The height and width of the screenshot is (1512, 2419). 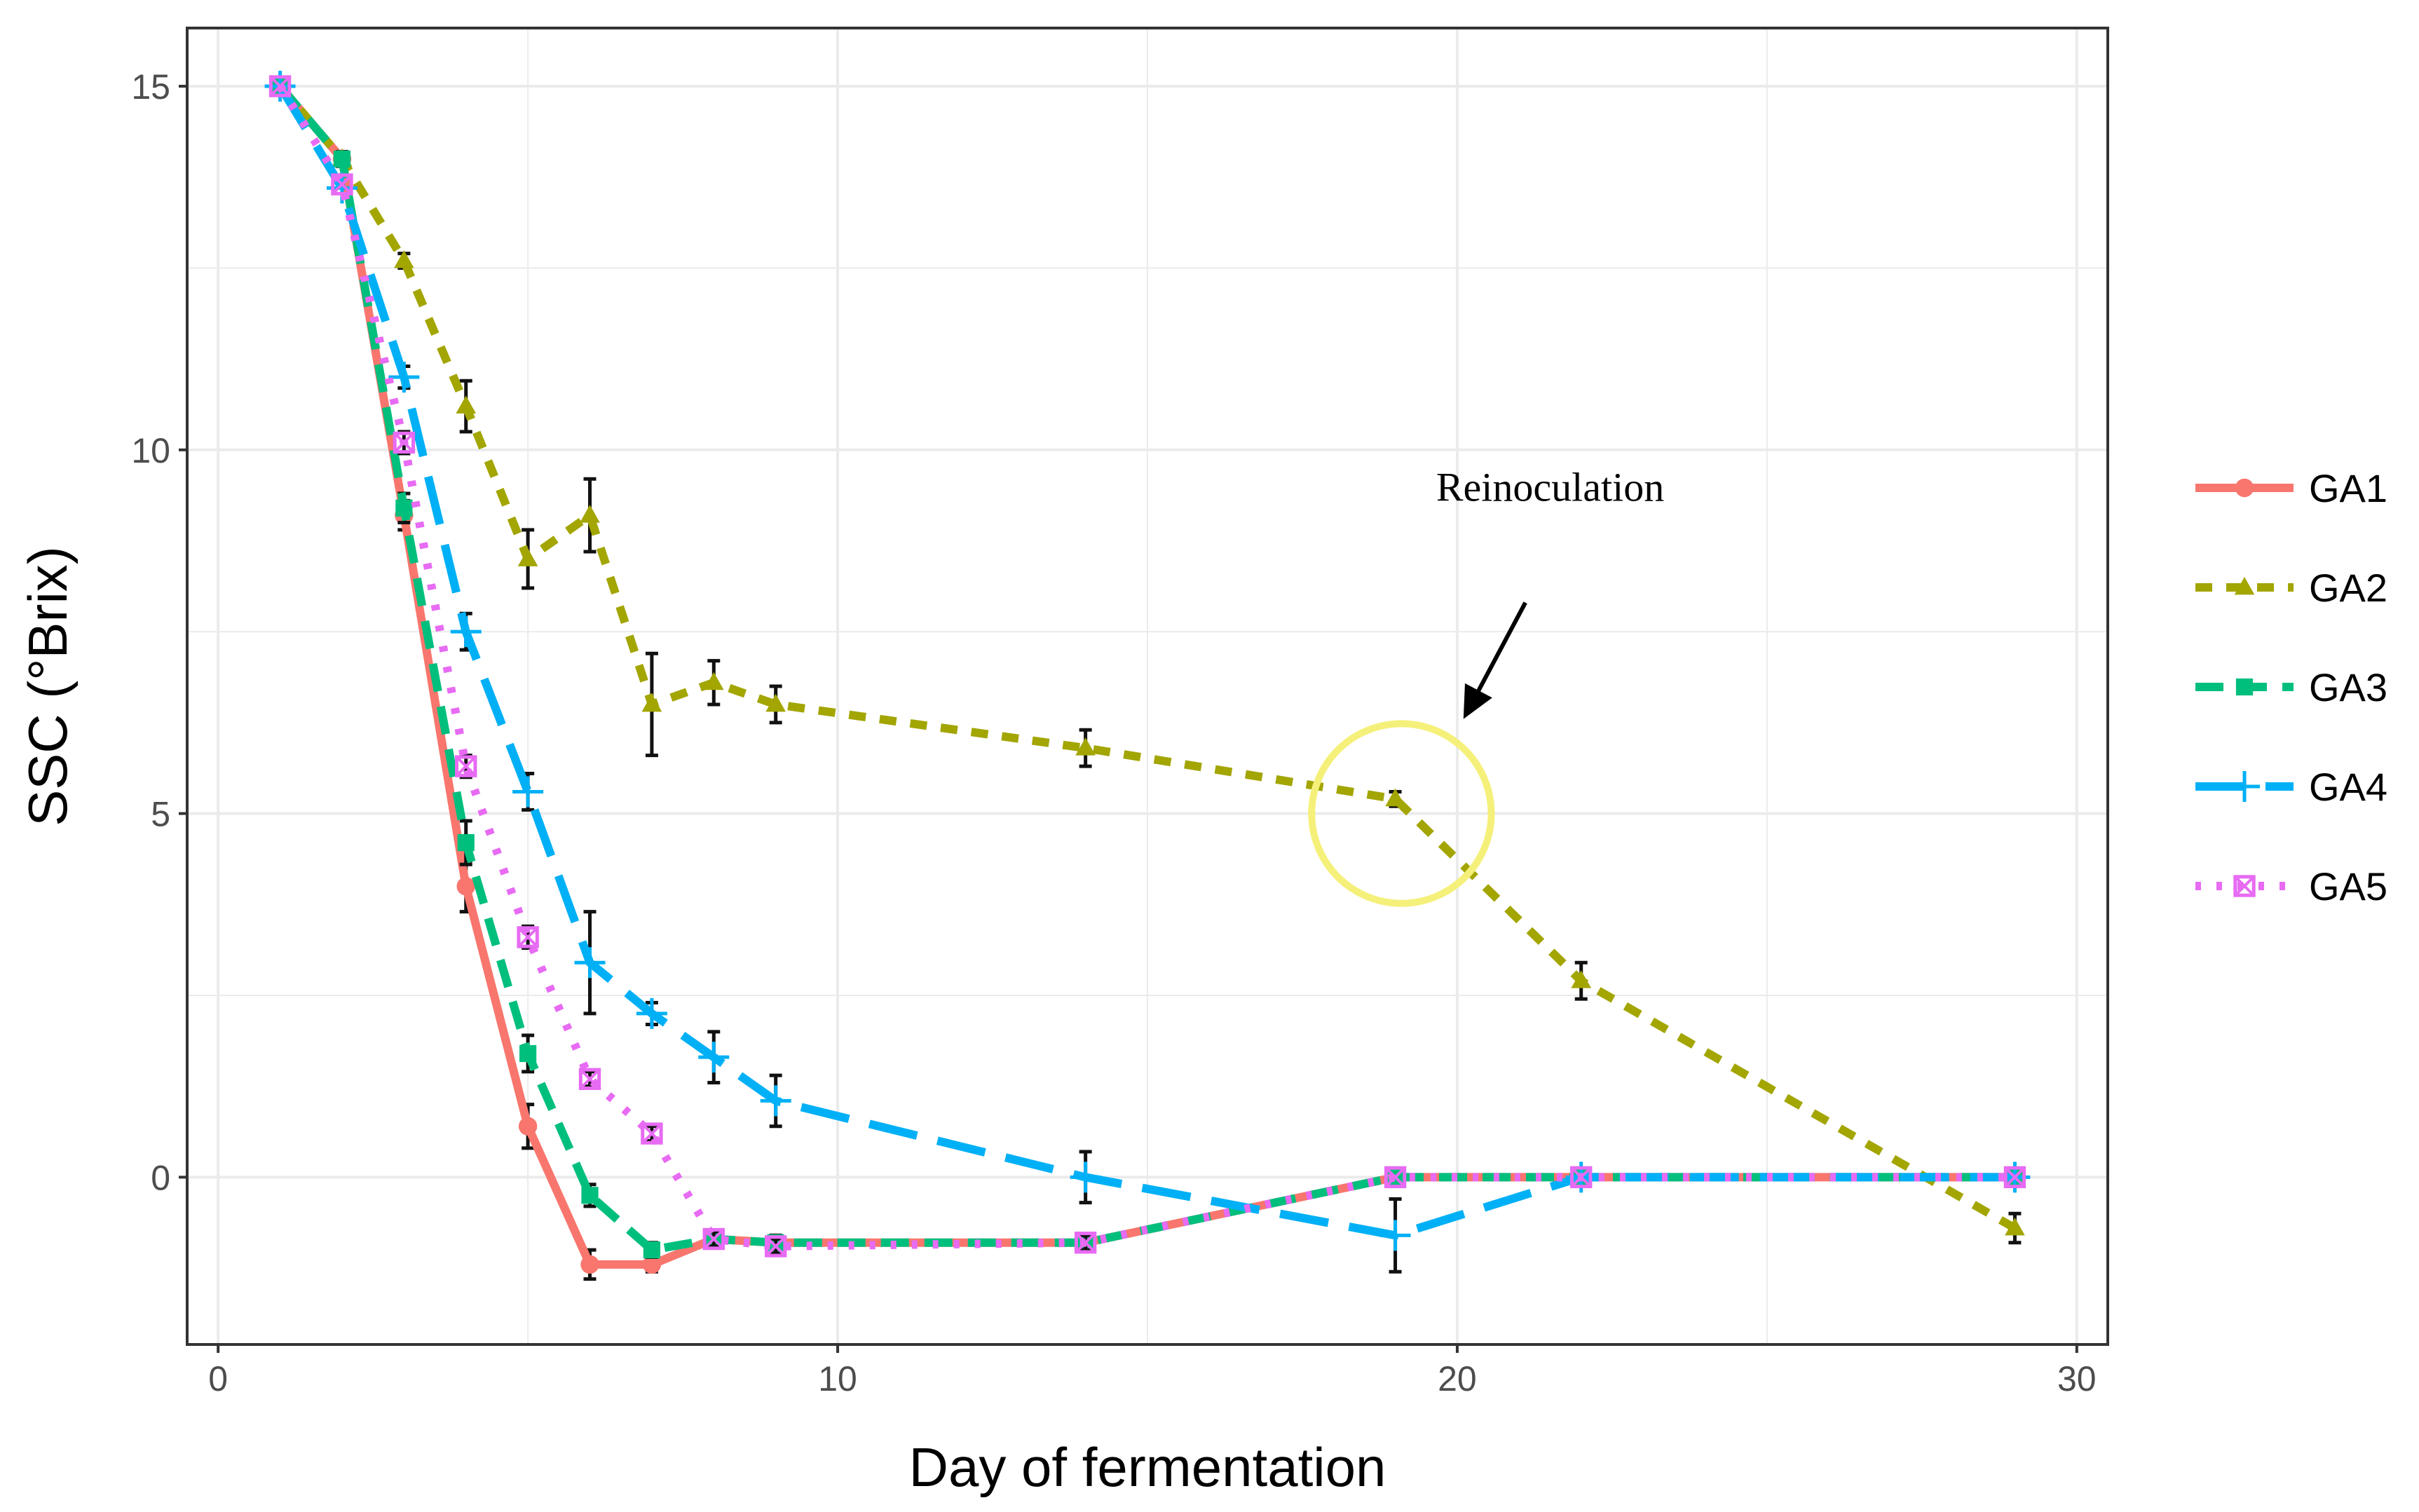 I want to click on legend-marker-ga4, so click(x=2244, y=787).